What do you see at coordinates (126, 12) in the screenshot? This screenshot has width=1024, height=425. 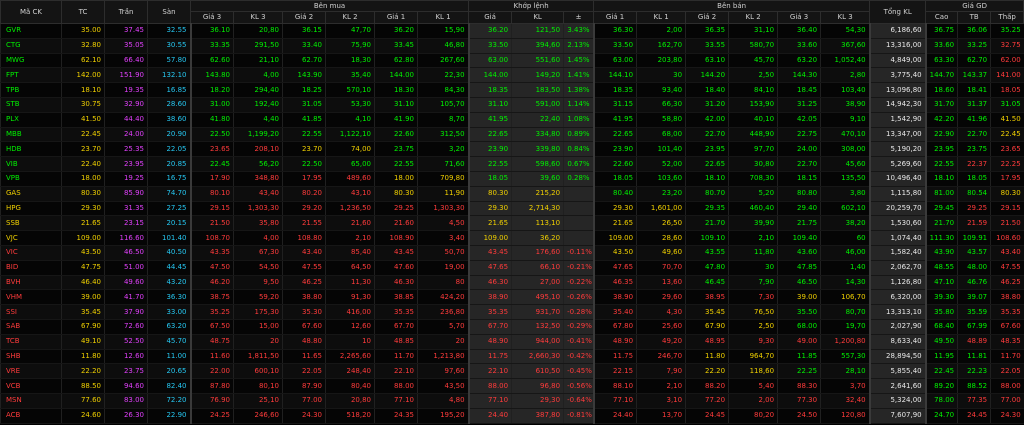 I see `col-ceiling: Trần` at bounding box center [126, 12].